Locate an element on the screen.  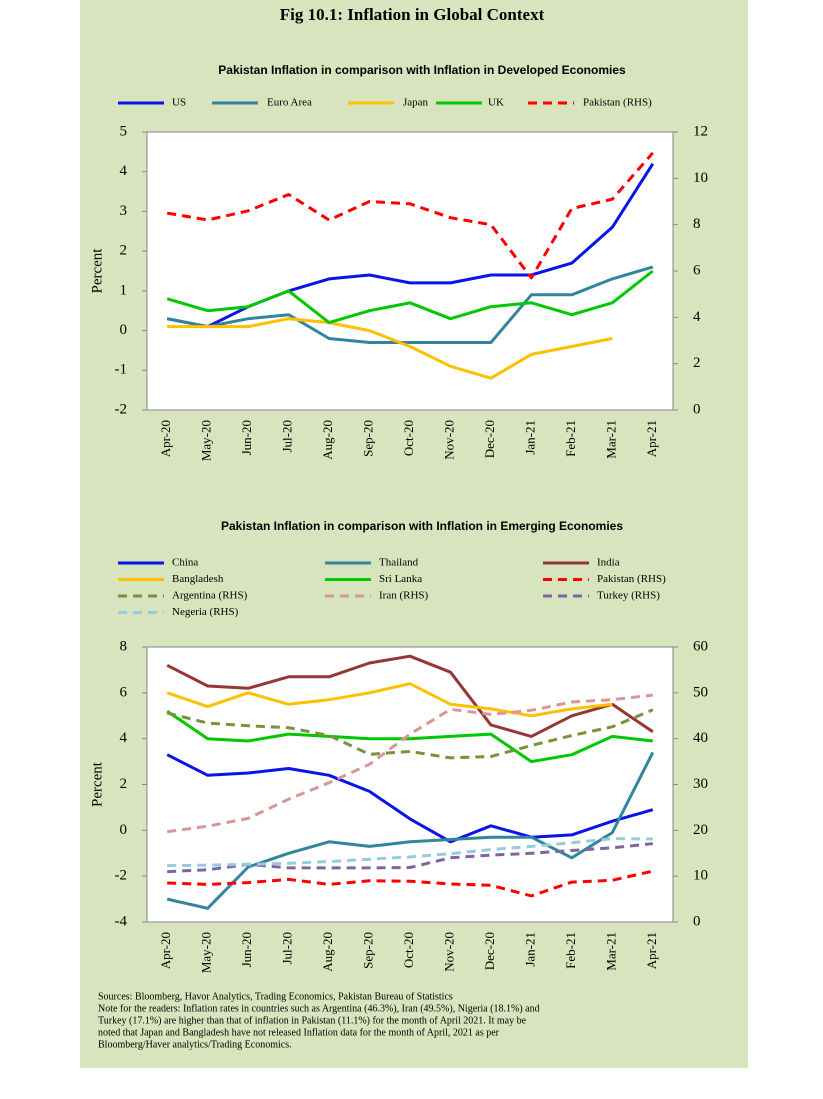
y-tick-label: 3 is located at coordinates (124, 211).